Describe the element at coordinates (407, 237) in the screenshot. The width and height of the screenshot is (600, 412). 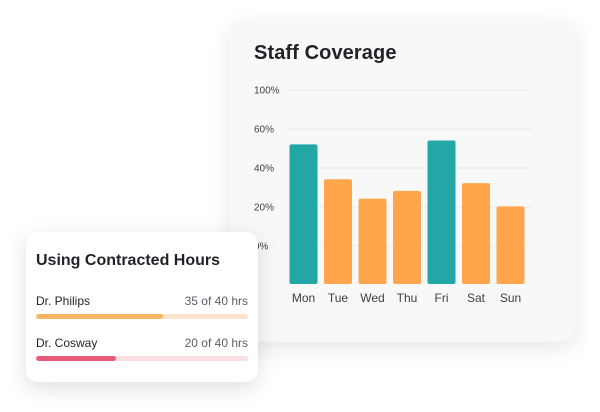
I see `bar-thu` at that location.